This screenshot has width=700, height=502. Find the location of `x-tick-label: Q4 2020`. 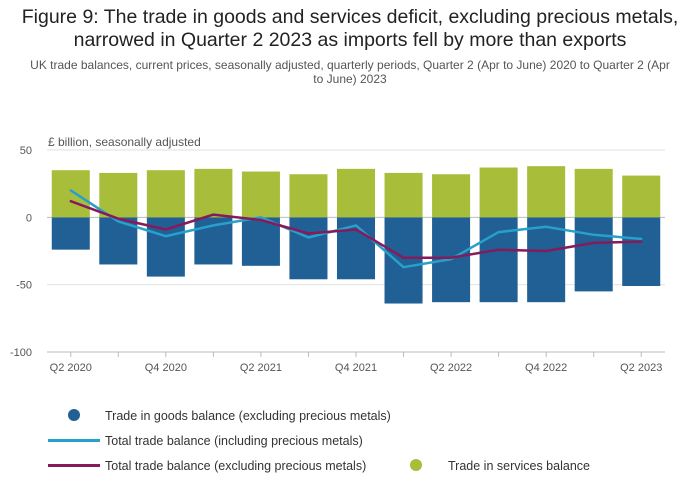

x-tick-label: Q4 2020 is located at coordinates (166, 368).